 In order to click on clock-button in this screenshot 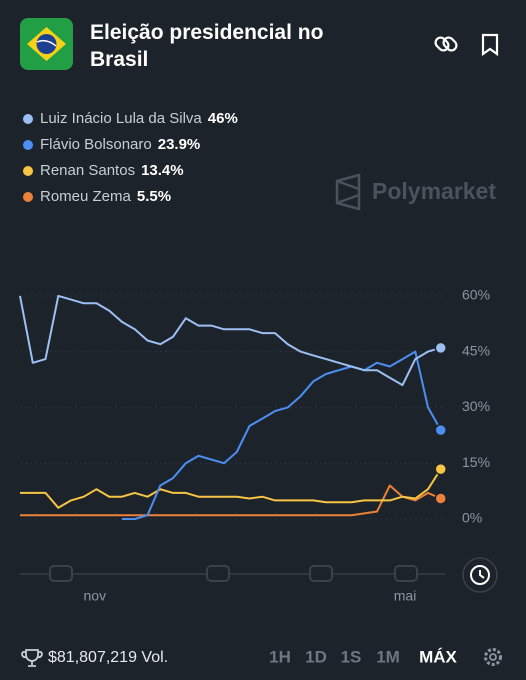, I will do `click(480, 575)`.